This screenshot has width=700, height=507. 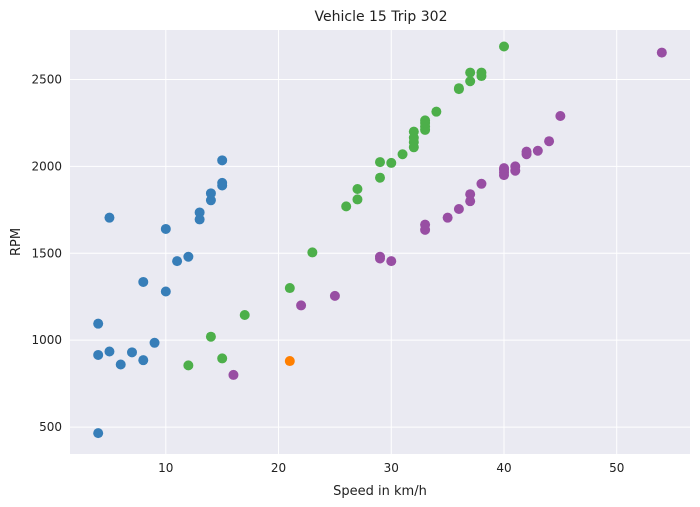 I want to click on x-tick-label: 50, so click(x=616, y=468).